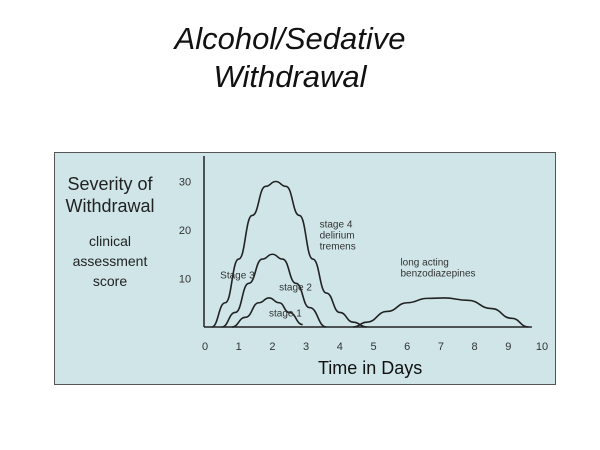  I want to click on x-tick-label: 6, so click(407, 347).